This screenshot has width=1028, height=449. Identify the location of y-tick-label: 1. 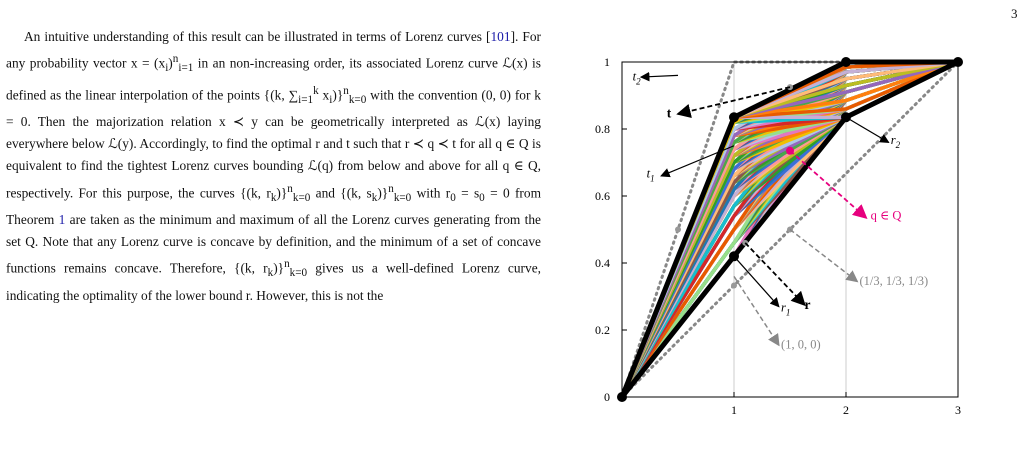
(607, 62).